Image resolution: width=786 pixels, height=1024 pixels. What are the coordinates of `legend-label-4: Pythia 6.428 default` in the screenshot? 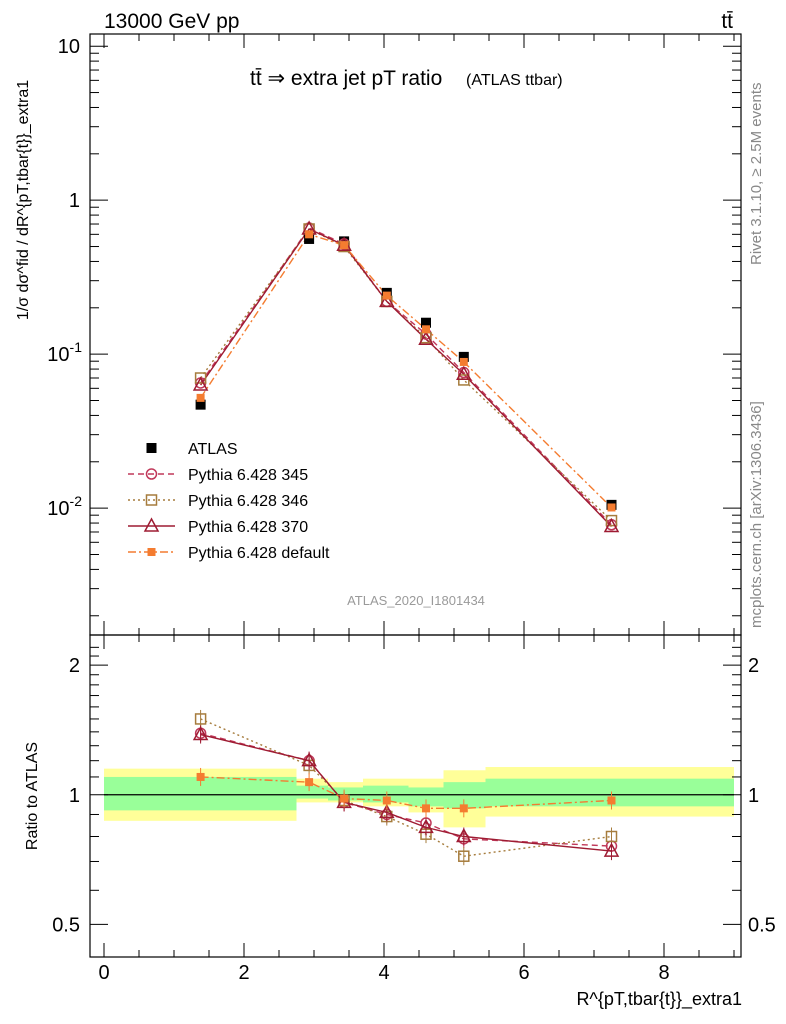 It's located at (259, 553).